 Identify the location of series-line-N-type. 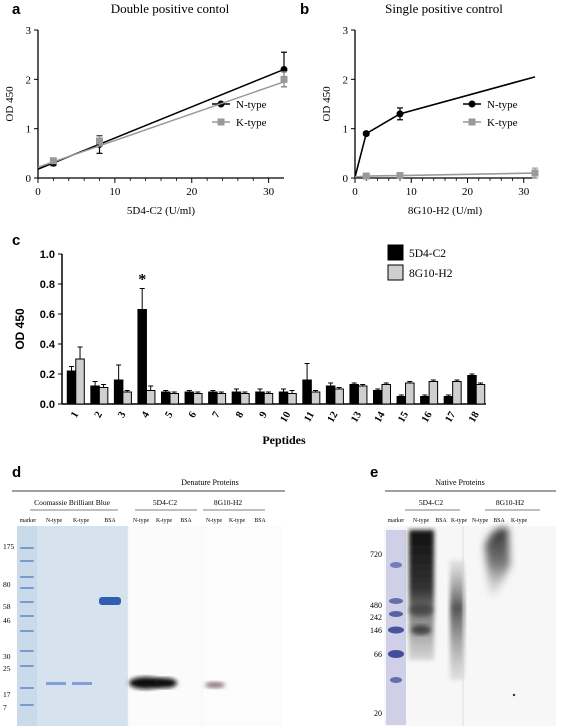
(445, 127).